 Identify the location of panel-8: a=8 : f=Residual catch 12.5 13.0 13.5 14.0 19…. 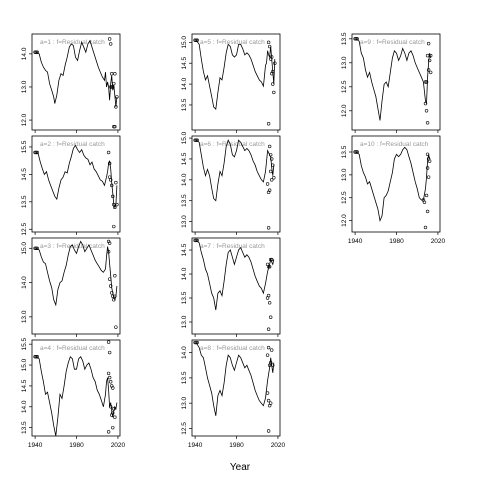
(233, 394).